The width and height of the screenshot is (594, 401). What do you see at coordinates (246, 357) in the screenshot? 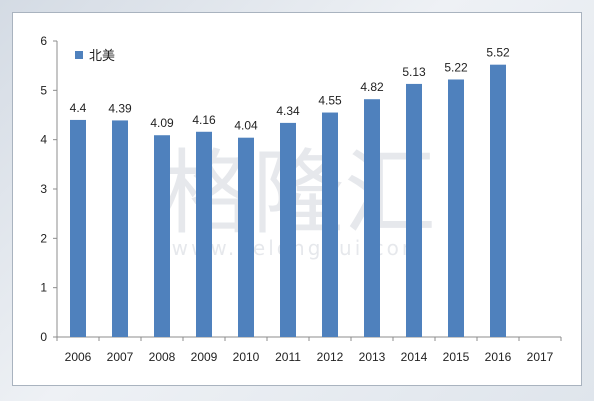
I see `x-tick-label: 2010` at bounding box center [246, 357].